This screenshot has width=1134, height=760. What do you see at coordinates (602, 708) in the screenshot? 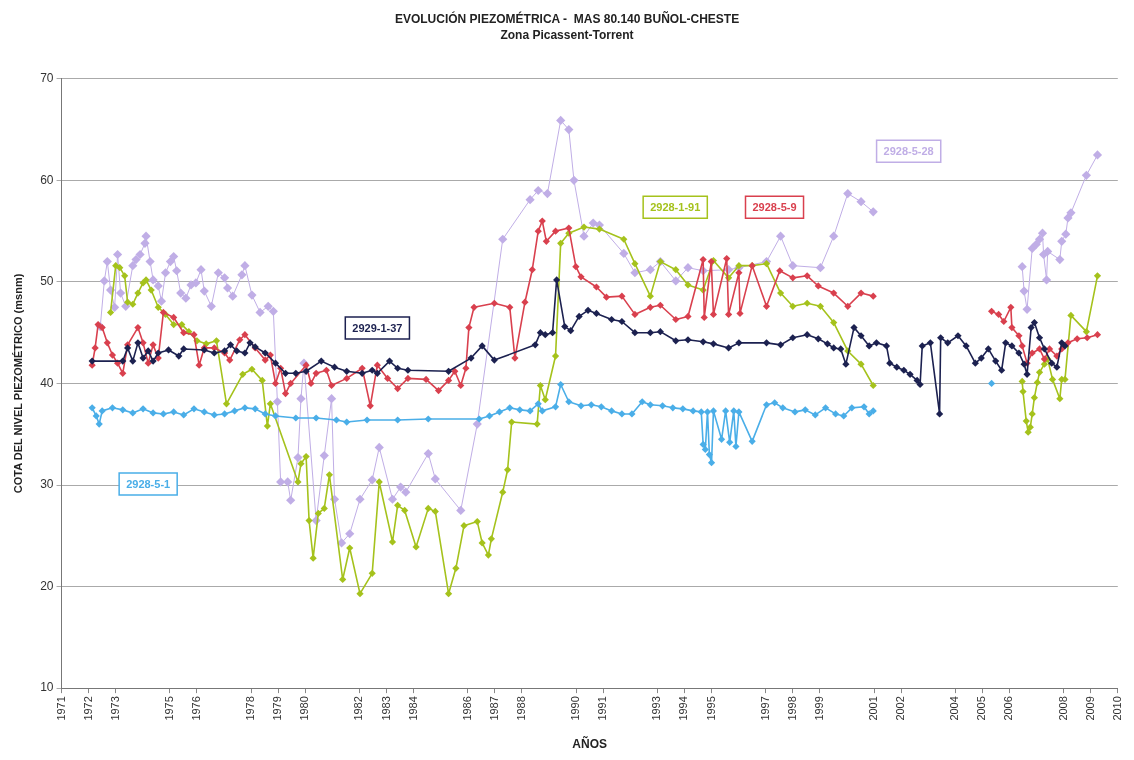
I see `x-tick-label: 1991` at bounding box center [602, 708].